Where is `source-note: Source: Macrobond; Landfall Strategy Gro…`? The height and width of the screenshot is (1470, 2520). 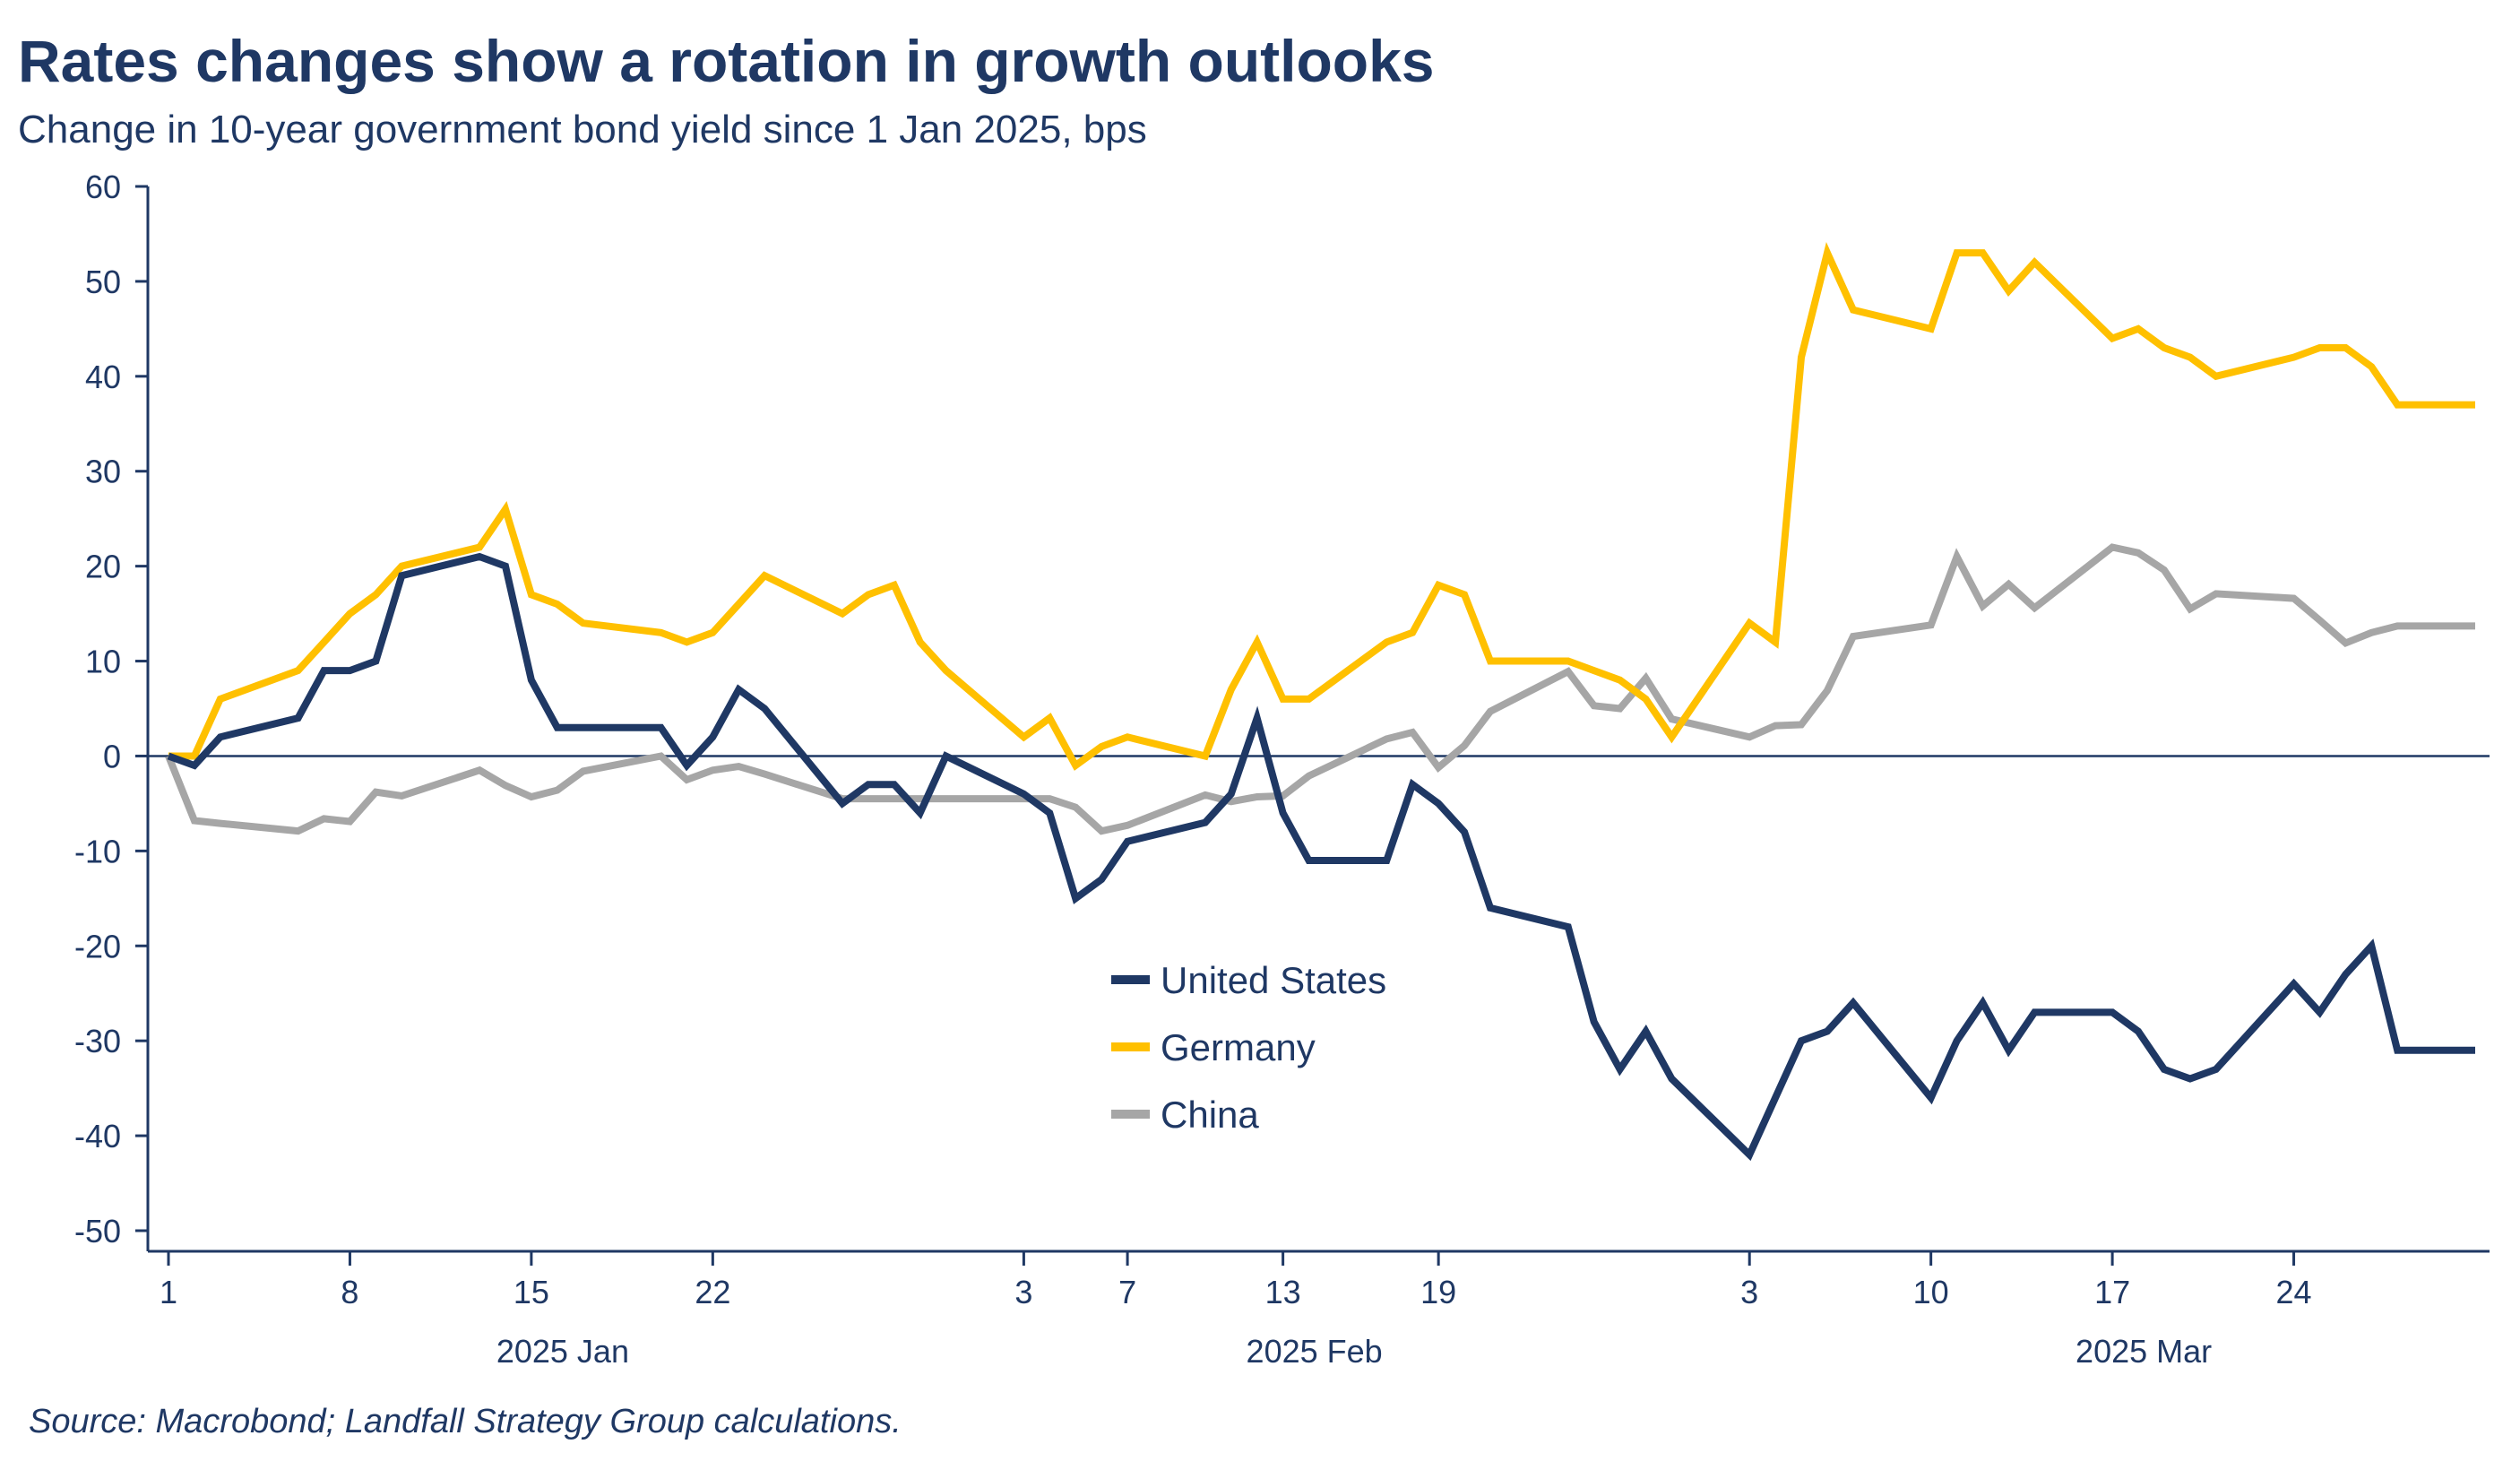 source-note: Source: Macrobond; Landfall Strategy Gro… is located at coordinates (465, 1421).